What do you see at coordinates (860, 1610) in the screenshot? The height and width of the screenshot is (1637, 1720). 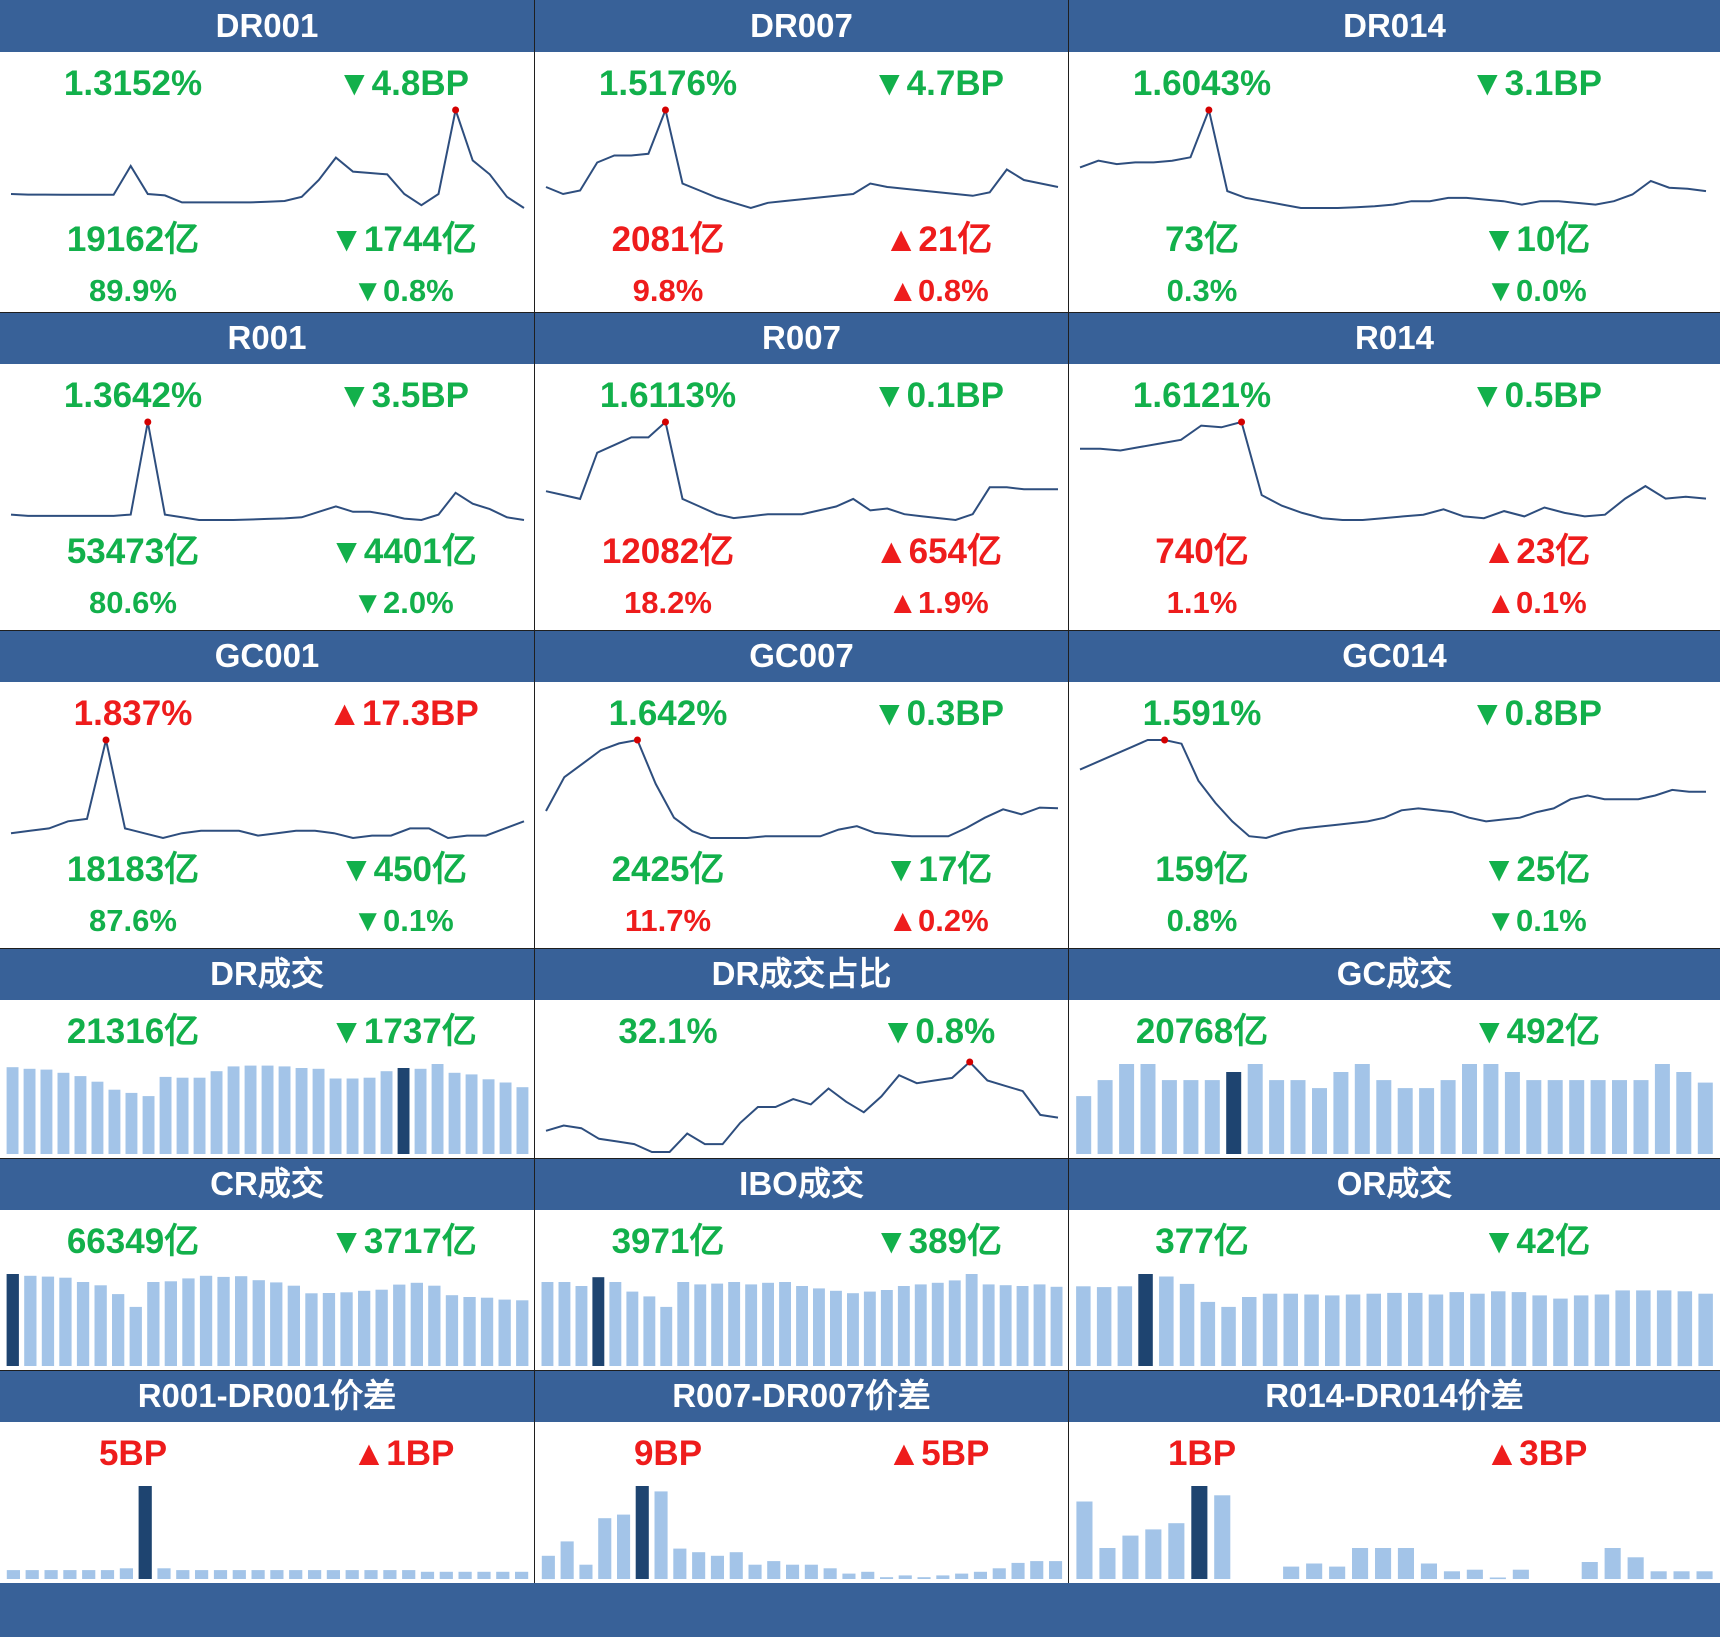 I see `footer-bar` at bounding box center [860, 1610].